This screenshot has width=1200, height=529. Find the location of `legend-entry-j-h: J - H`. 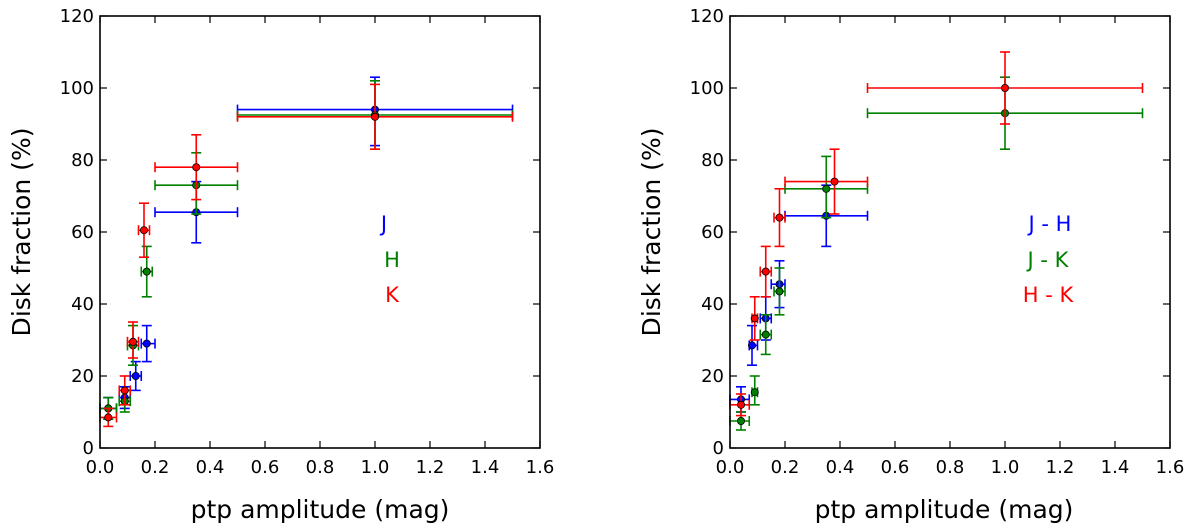

legend-entry-j-h: J - H is located at coordinates (1049, 224).